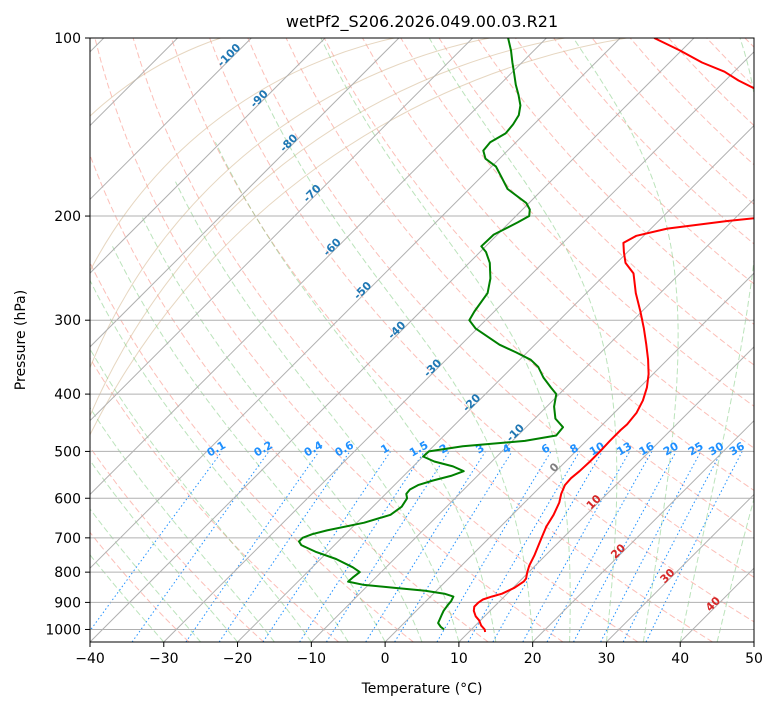  What do you see at coordinates (67, 321) in the screenshot?
I see `y-tick-label: 300` at bounding box center [67, 321].